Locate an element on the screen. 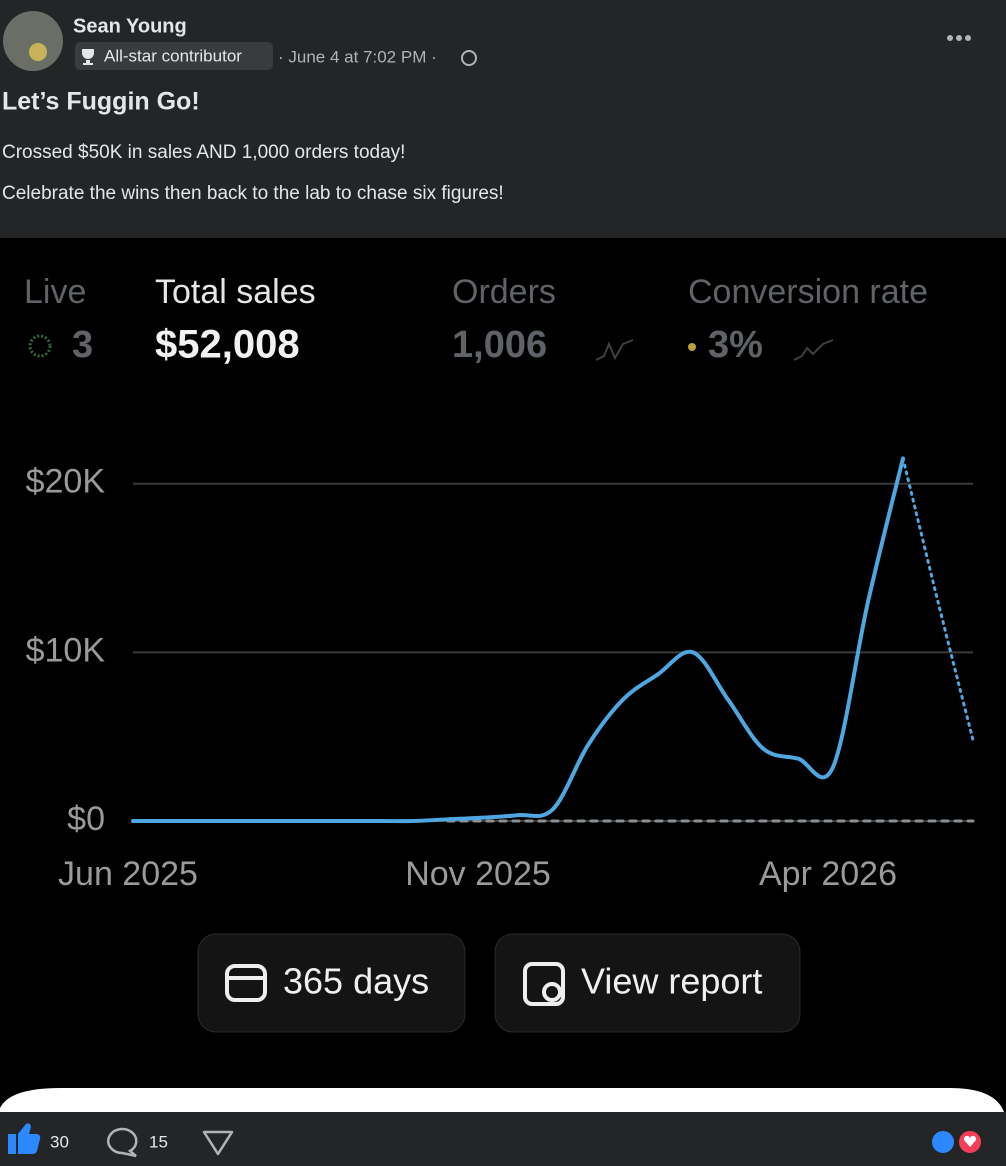  metric-label: Conversion rate is located at coordinates (808, 292).